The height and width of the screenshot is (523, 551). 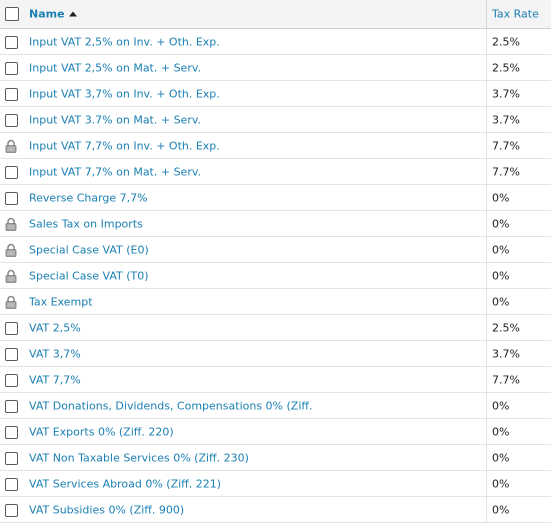 I want to click on tax-name-link: Tax Exempt, so click(x=61, y=301).